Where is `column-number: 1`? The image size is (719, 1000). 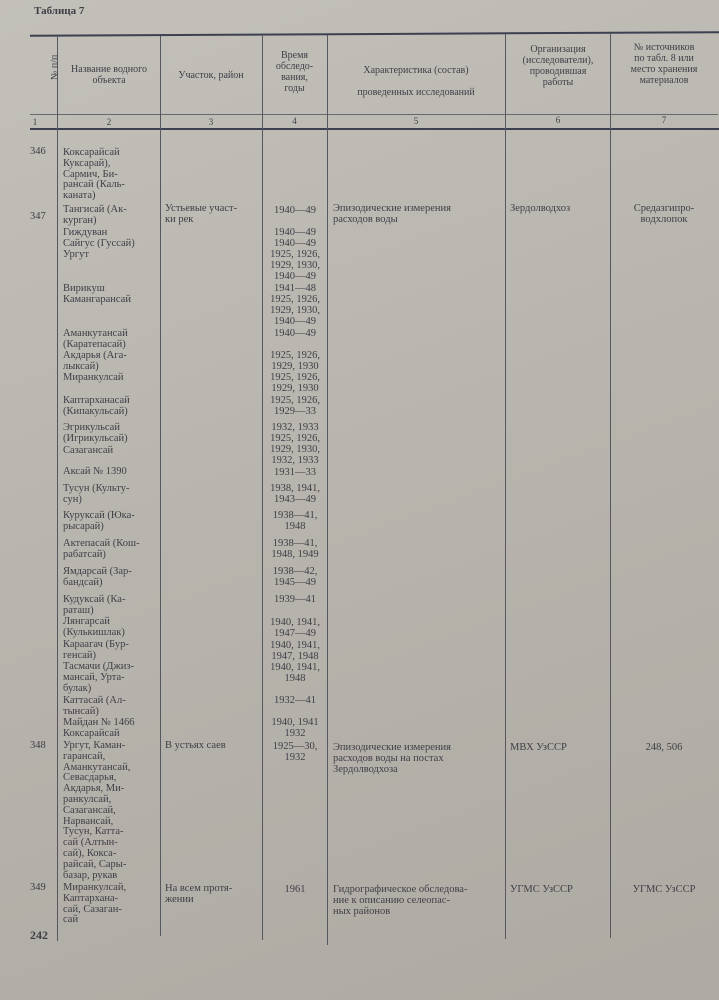
column-number: 1 is located at coordinates (35, 122).